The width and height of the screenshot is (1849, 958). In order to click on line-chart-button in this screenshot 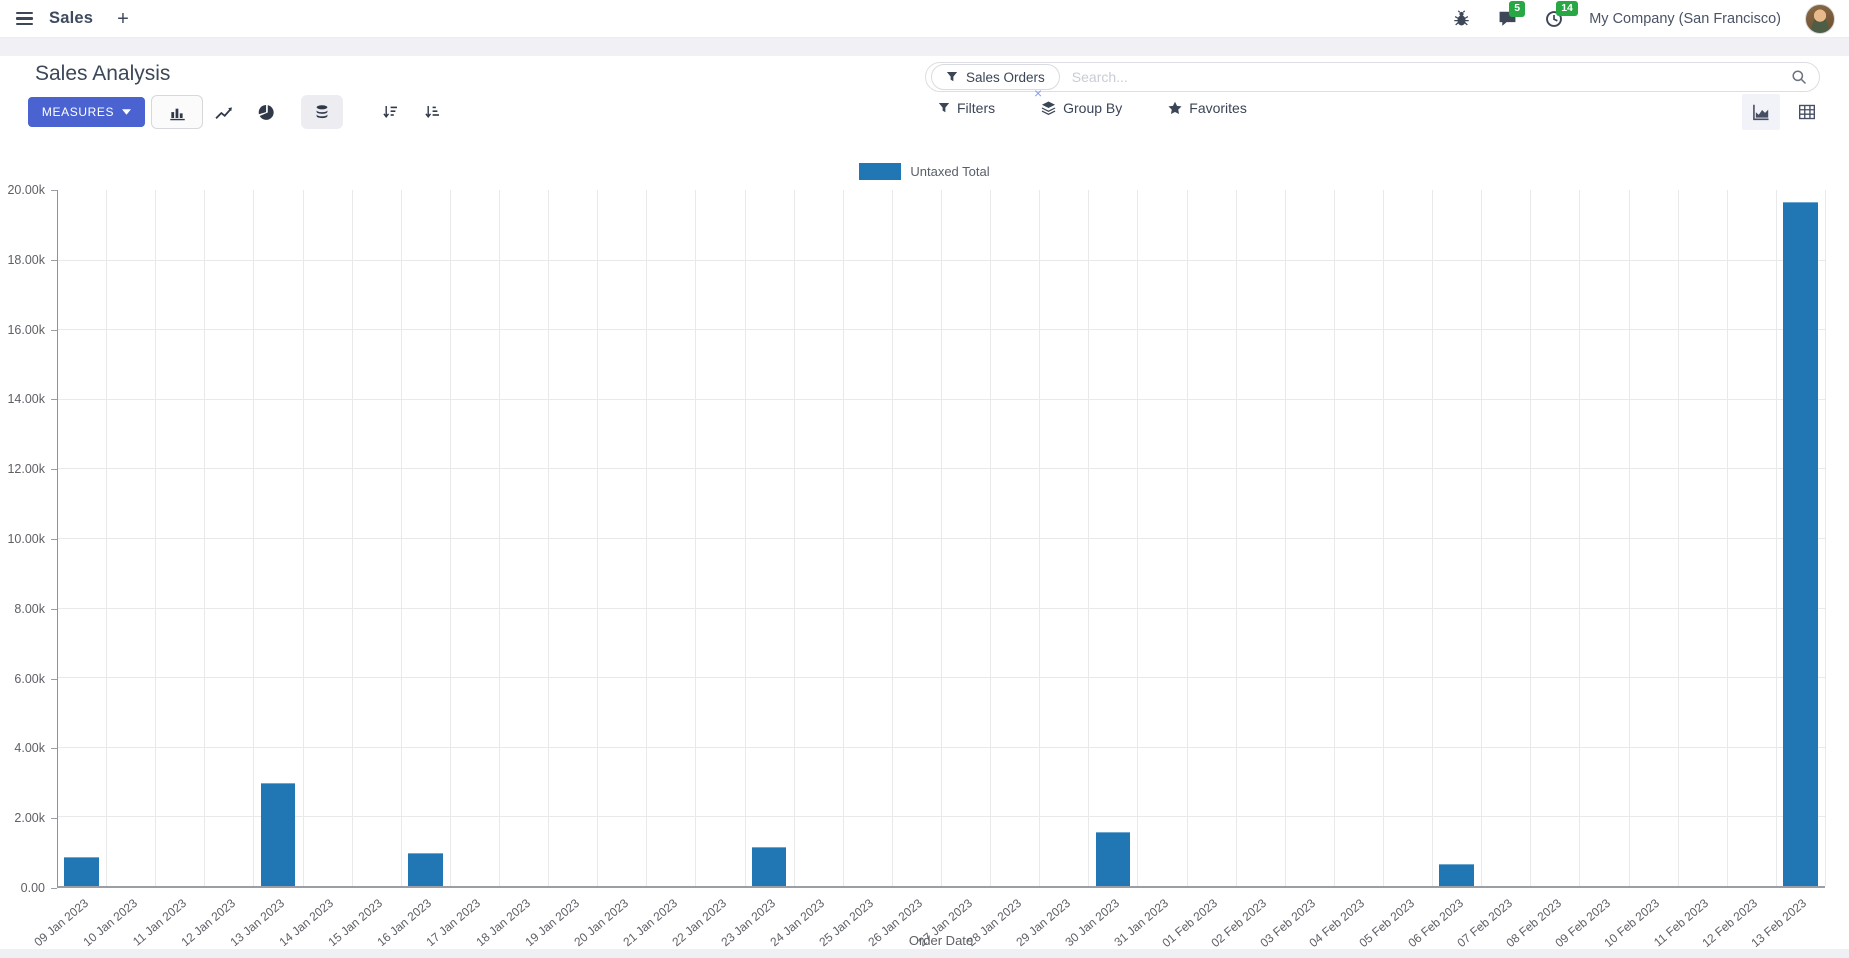, I will do `click(224, 112)`.